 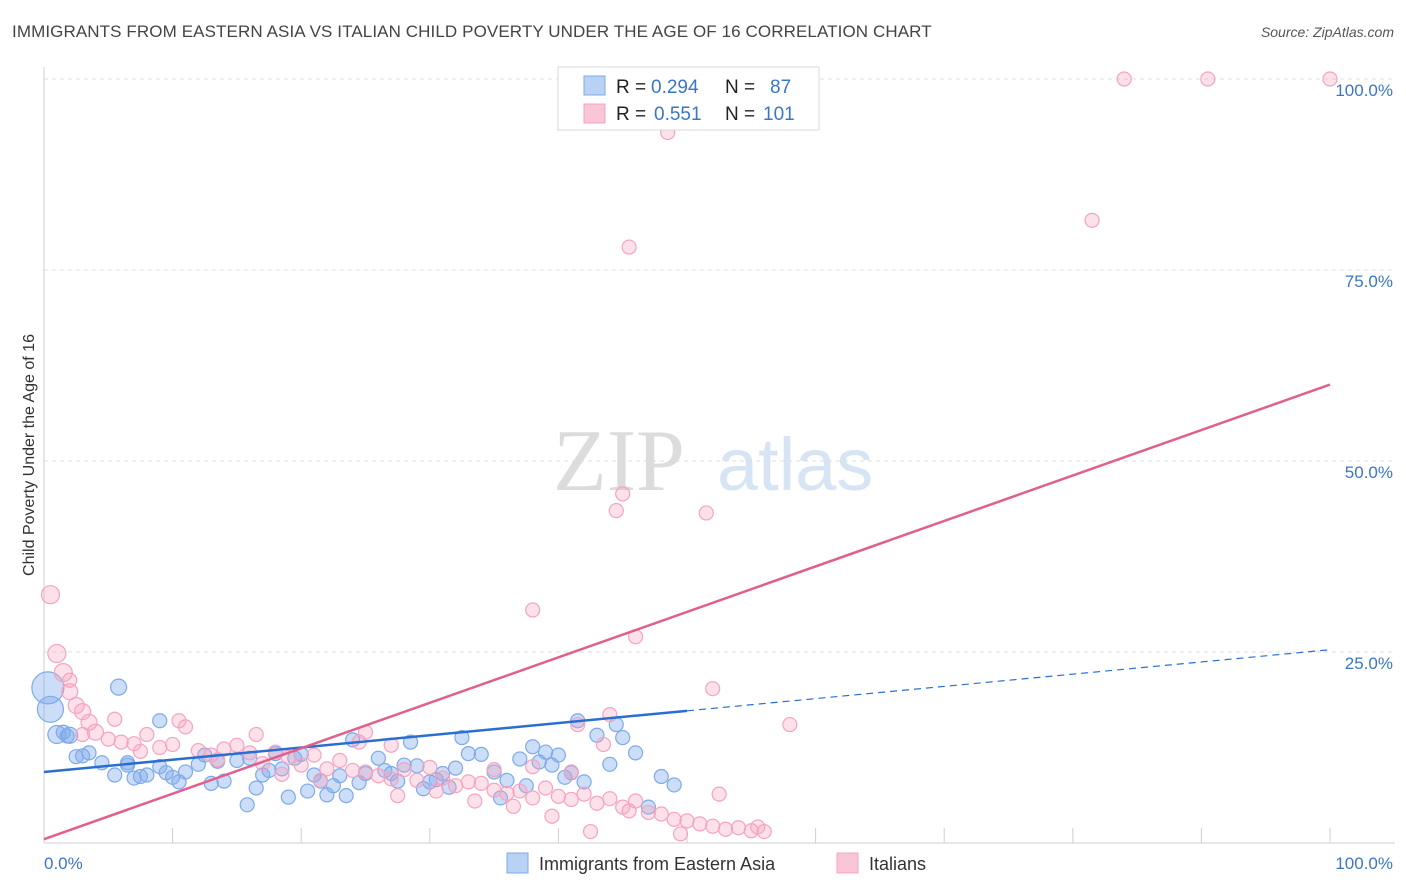 What do you see at coordinates (779, 114) in the screenshot?
I see `stats-n-value-2: 101` at bounding box center [779, 114].